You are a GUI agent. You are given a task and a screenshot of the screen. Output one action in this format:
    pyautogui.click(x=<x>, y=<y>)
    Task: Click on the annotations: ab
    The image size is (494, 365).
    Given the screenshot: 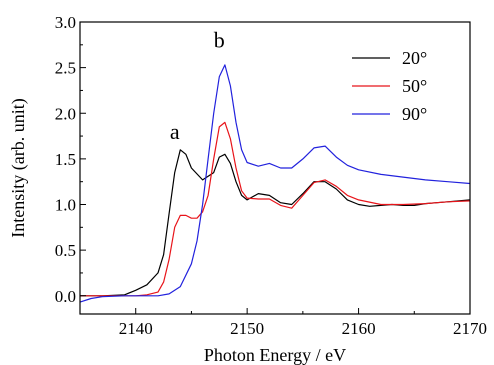 What is the action you would take?
    pyautogui.click(x=197, y=86)
    